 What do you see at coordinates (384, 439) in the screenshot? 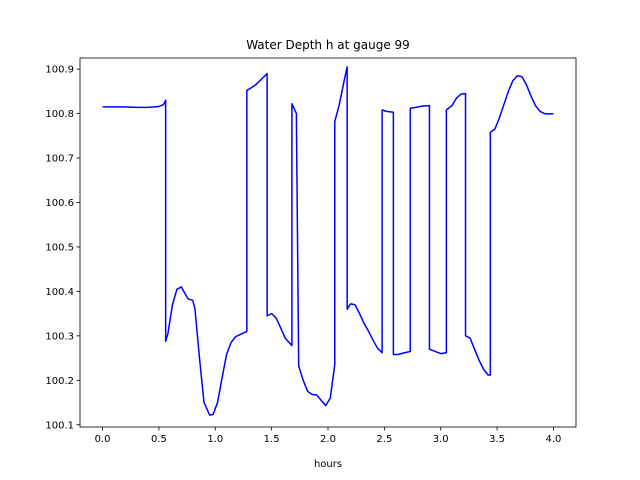
I see `x-tick-label: 2.5` at bounding box center [384, 439].